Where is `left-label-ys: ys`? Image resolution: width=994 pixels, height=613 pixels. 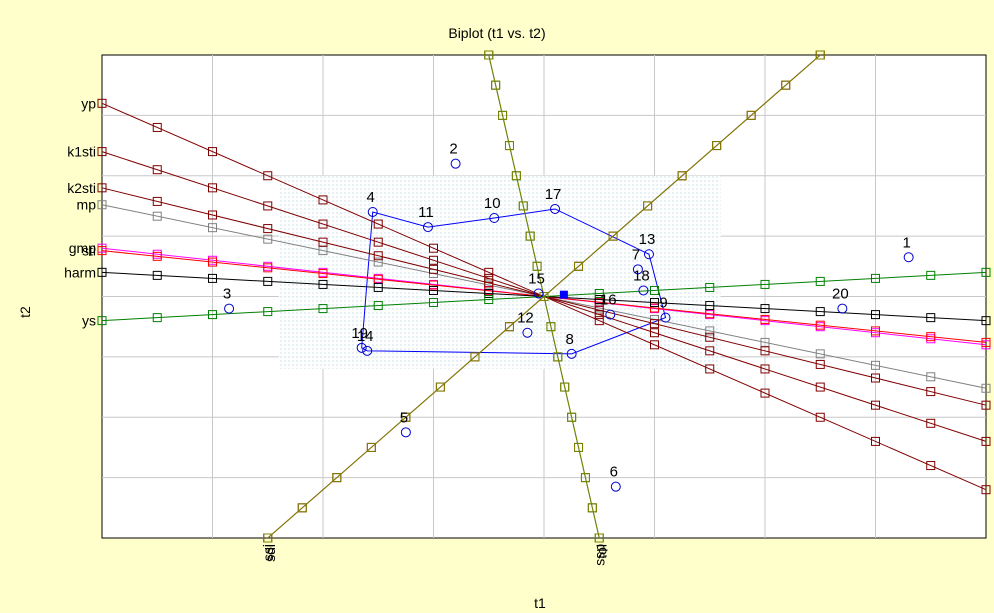
left-label-ys: ys is located at coordinates (89, 321).